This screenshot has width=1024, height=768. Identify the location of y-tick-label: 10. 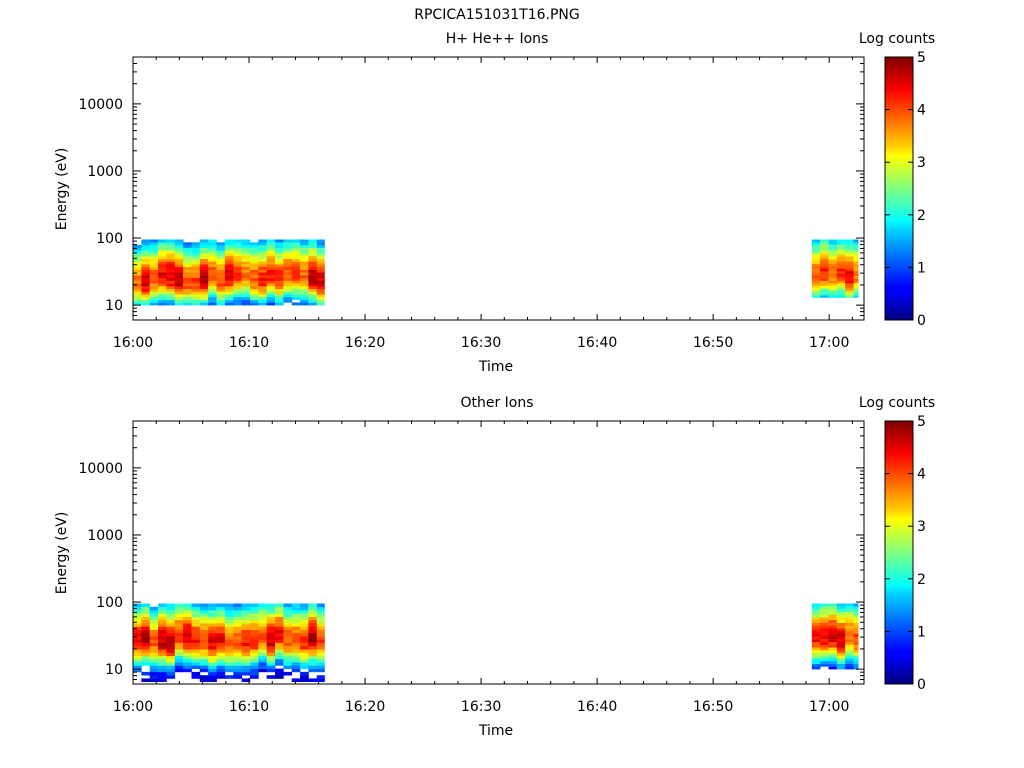
(114, 306).